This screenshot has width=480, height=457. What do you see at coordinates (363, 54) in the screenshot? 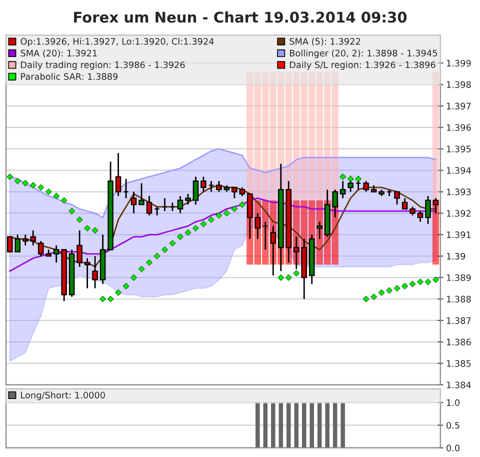
I see `legend-label: Bollinger (20, 2): 1.3898 - 1.3945` at bounding box center [363, 54].